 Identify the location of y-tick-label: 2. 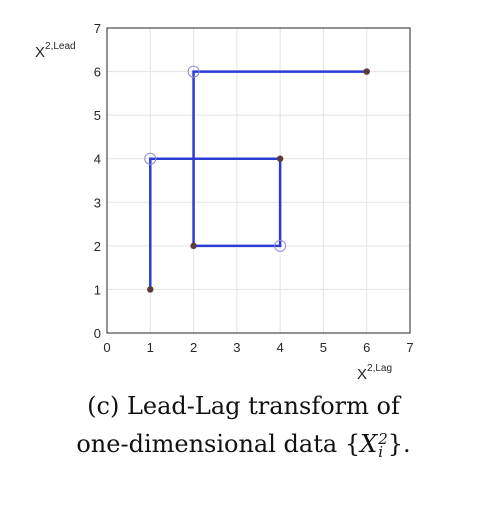
(97, 246).